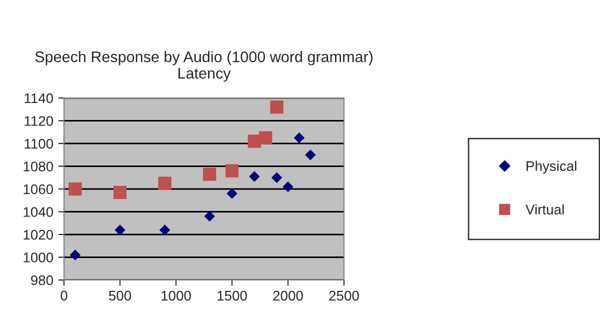  I want to click on x-tick-label: 500, so click(120, 295).